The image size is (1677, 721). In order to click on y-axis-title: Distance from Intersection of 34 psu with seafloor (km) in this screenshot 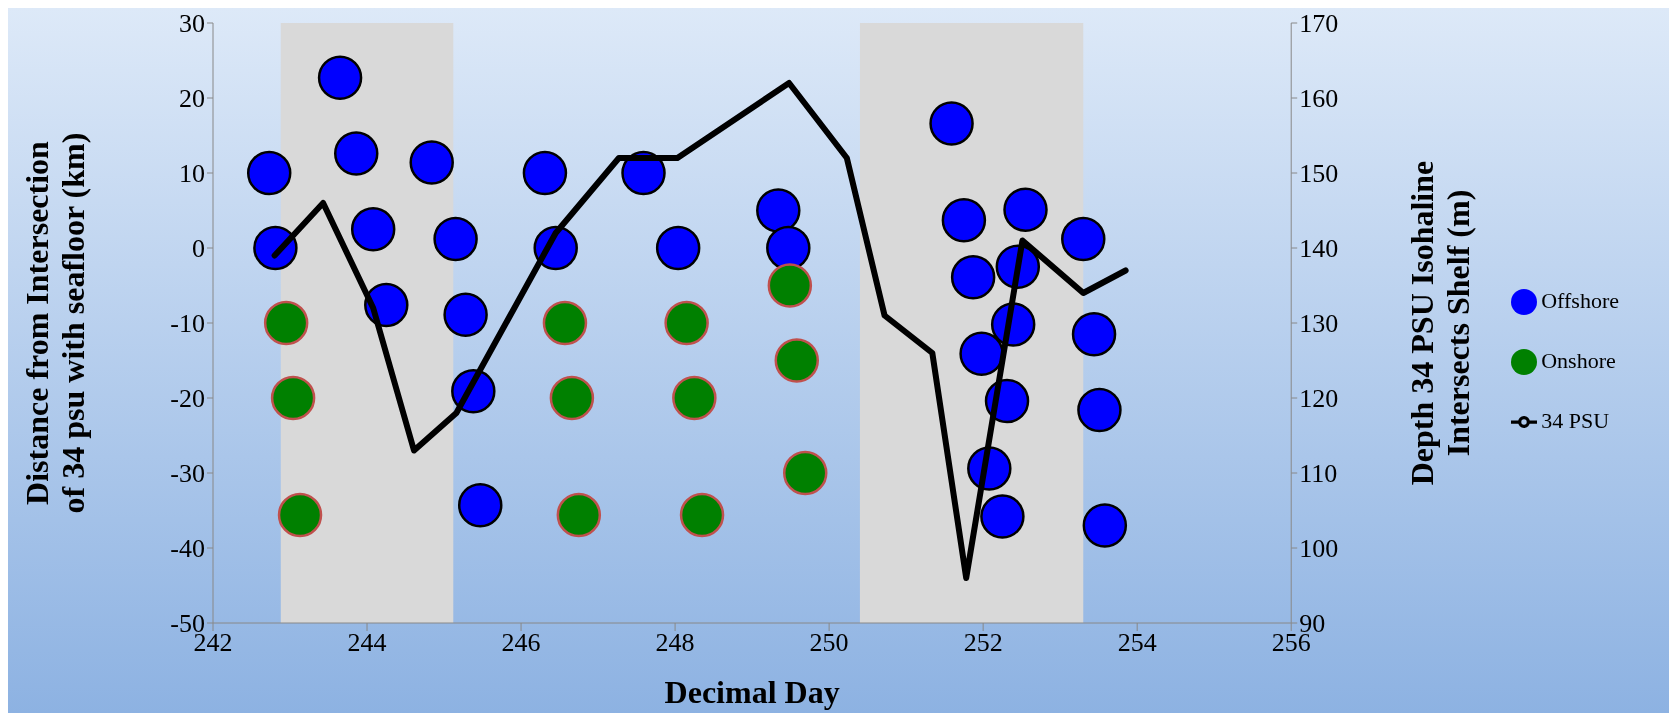, I will do `click(55, 323)`.